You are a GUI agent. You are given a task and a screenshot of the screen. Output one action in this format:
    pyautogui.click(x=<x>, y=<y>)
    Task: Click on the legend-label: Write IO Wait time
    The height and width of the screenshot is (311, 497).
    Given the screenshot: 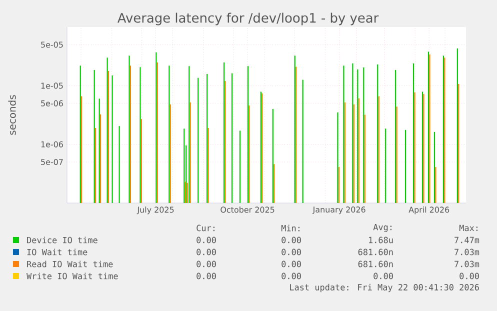 What is the action you would take?
    pyautogui.click(x=72, y=276)
    